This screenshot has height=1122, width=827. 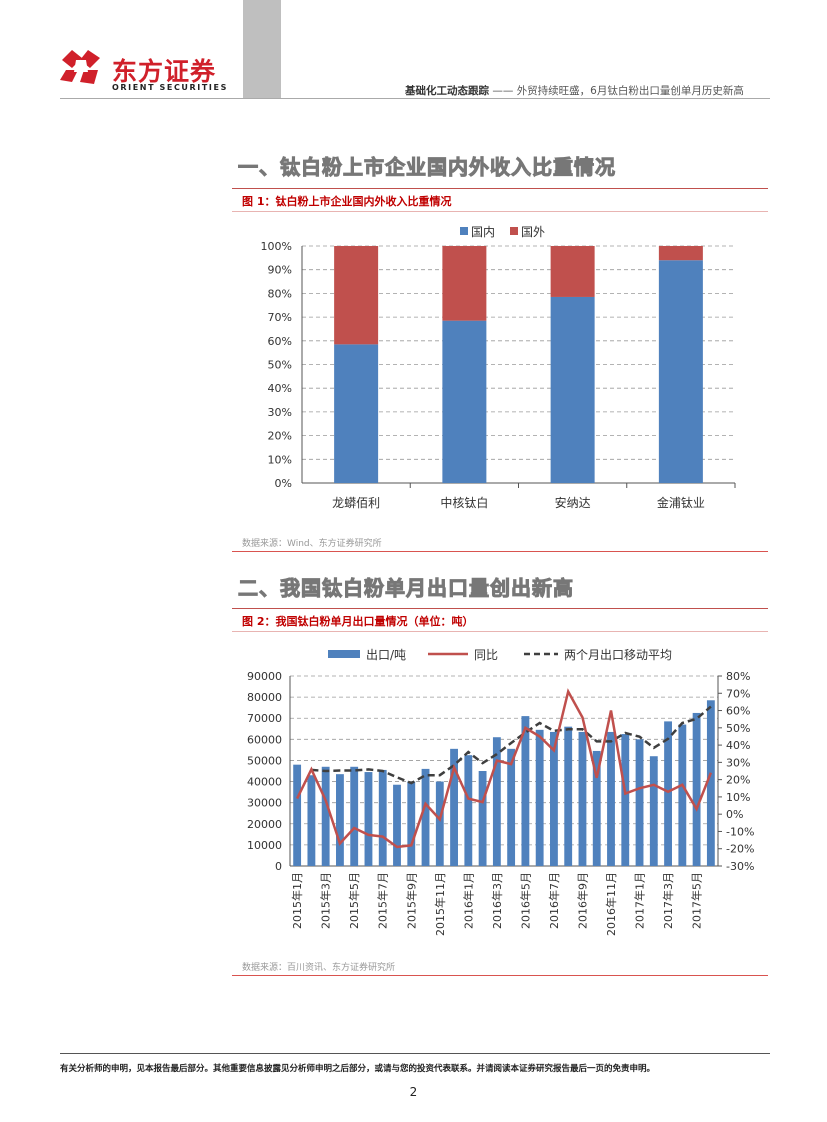 I want to click on y-tick-label: 60%, so click(x=280, y=341).